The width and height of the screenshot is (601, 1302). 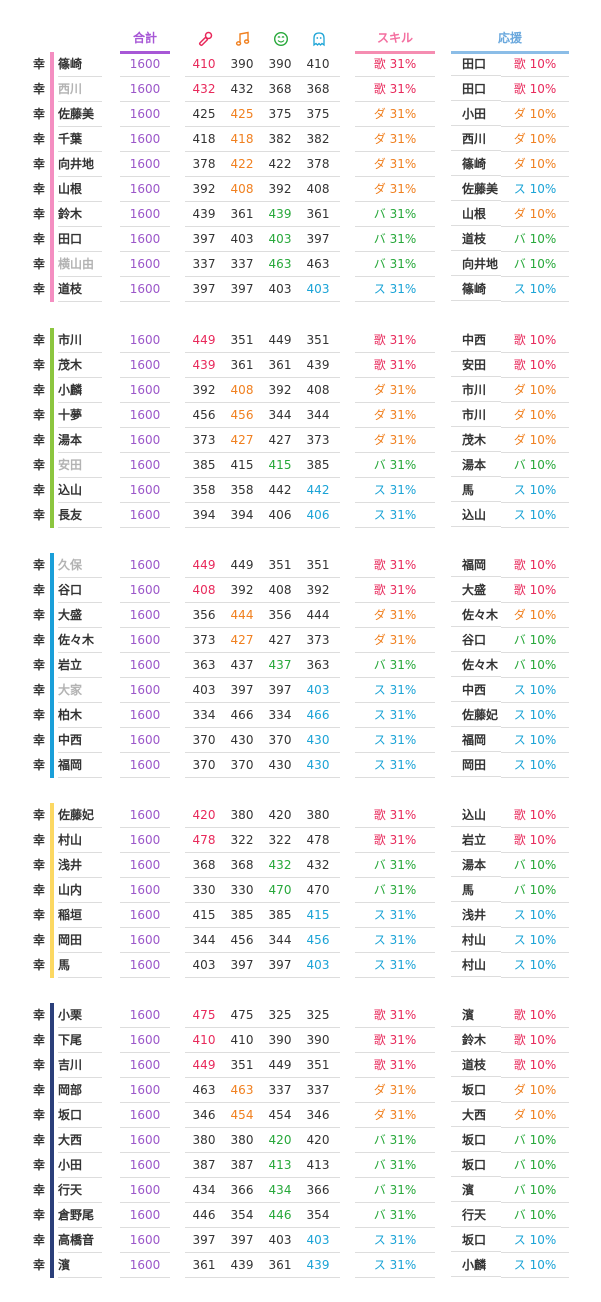 What do you see at coordinates (204, 1165) in the screenshot?
I see `stat-value: 387` at bounding box center [204, 1165].